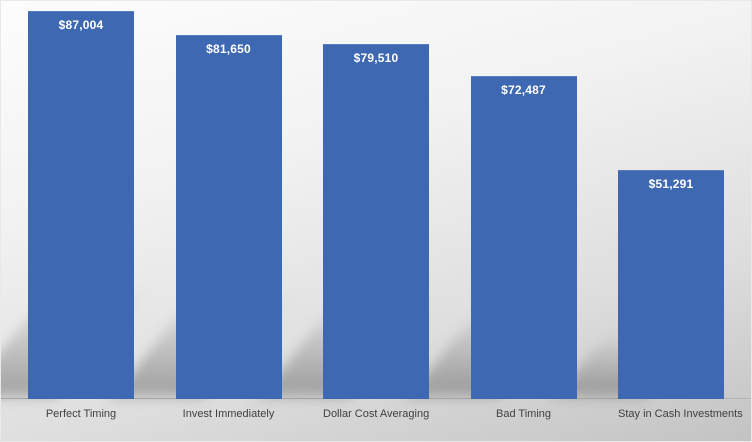  What do you see at coordinates (671, 284) in the screenshot?
I see `bar-stay-in-cash: $51,291` at bounding box center [671, 284].